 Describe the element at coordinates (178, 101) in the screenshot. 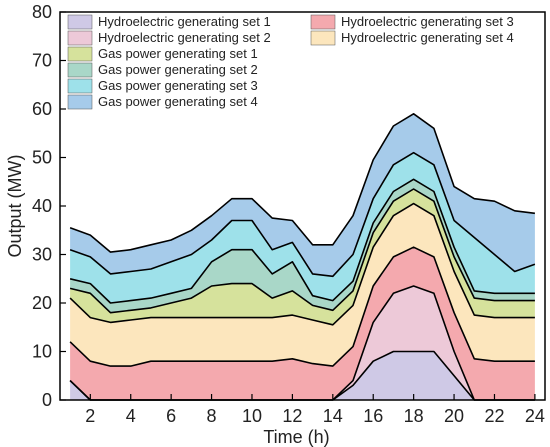

I see `legend-label: Gas power generating set 4` at that location.